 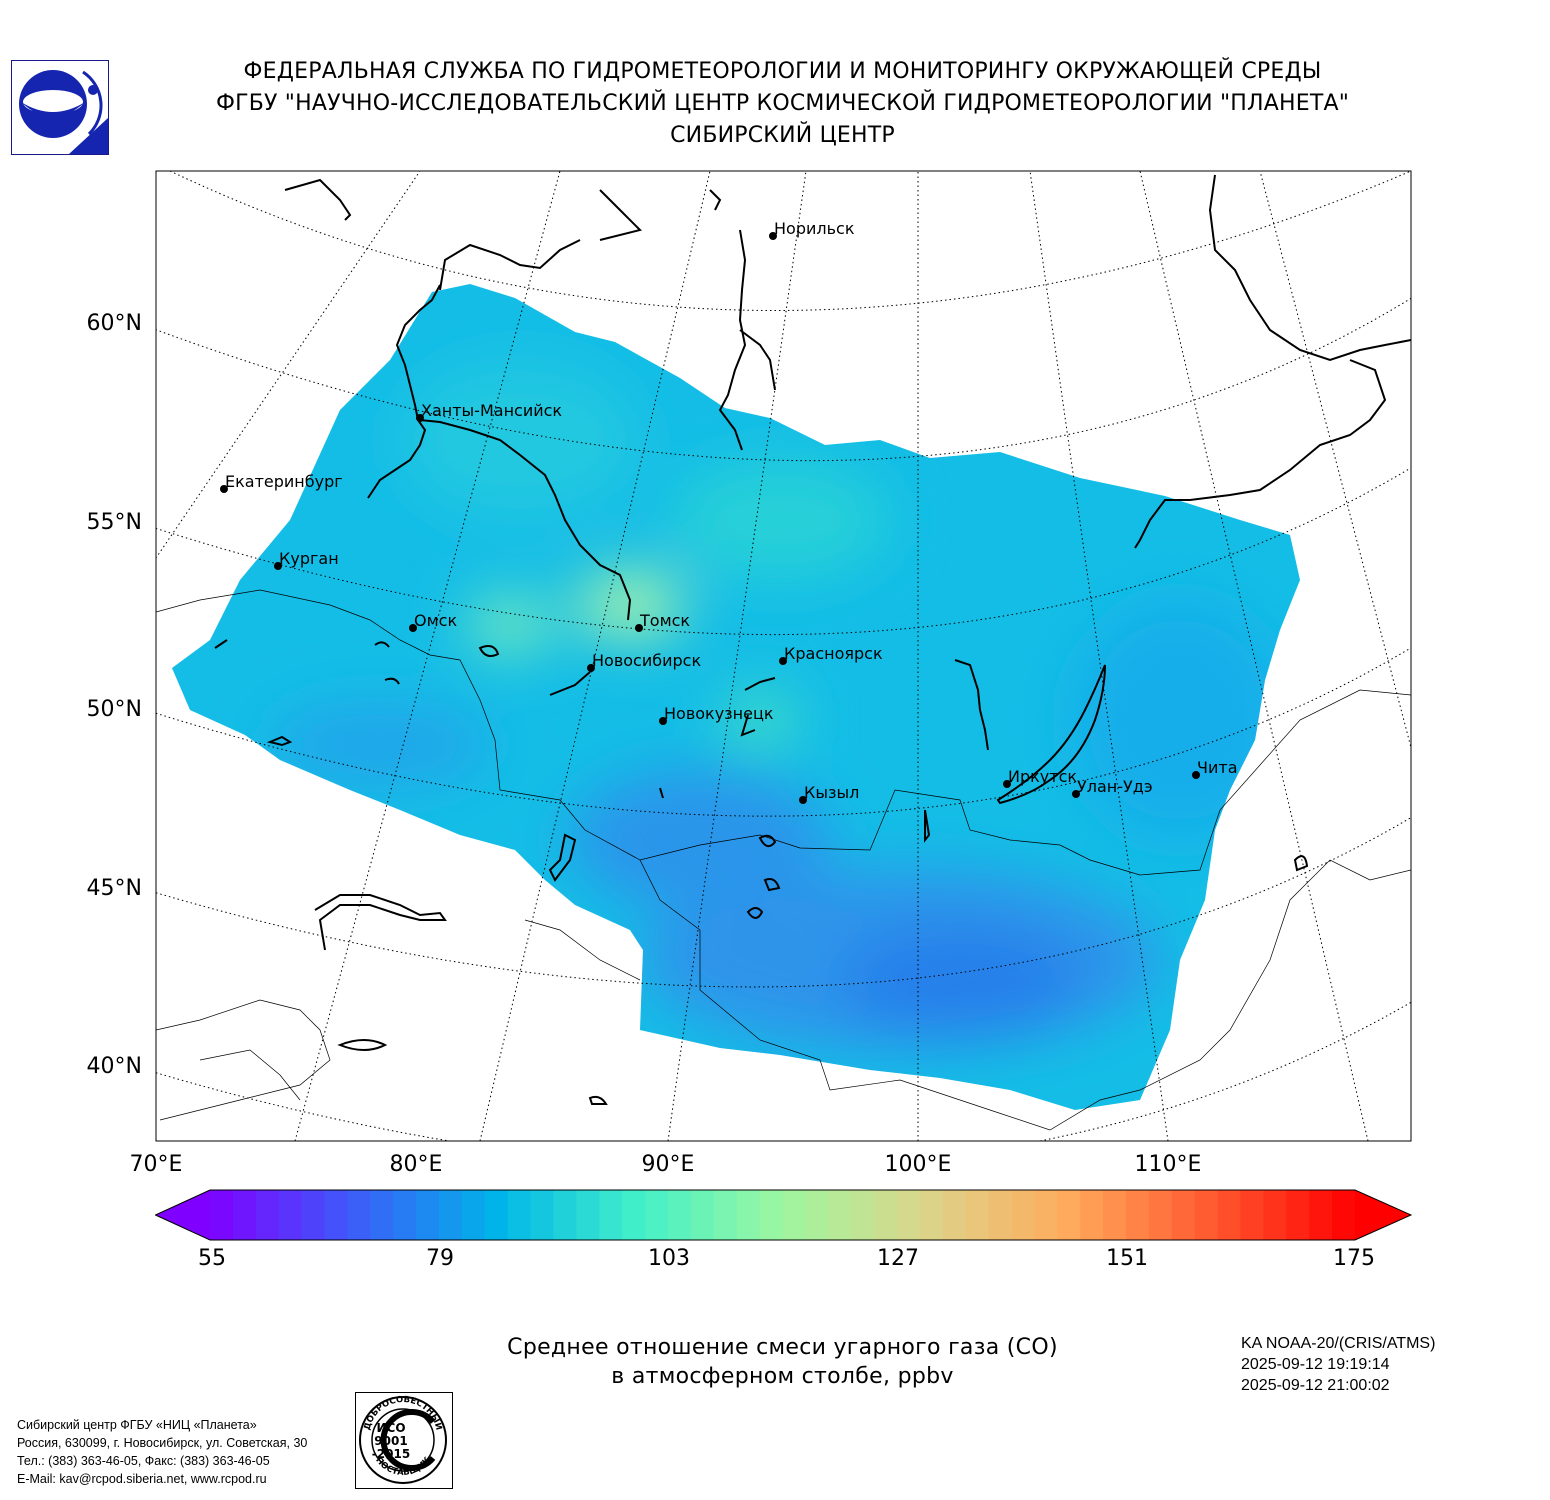 What do you see at coordinates (782, 135) in the screenshot?
I see `header-line-3: СИБИРСКИЙ ЦЕНТР` at bounding box center [782, 135].